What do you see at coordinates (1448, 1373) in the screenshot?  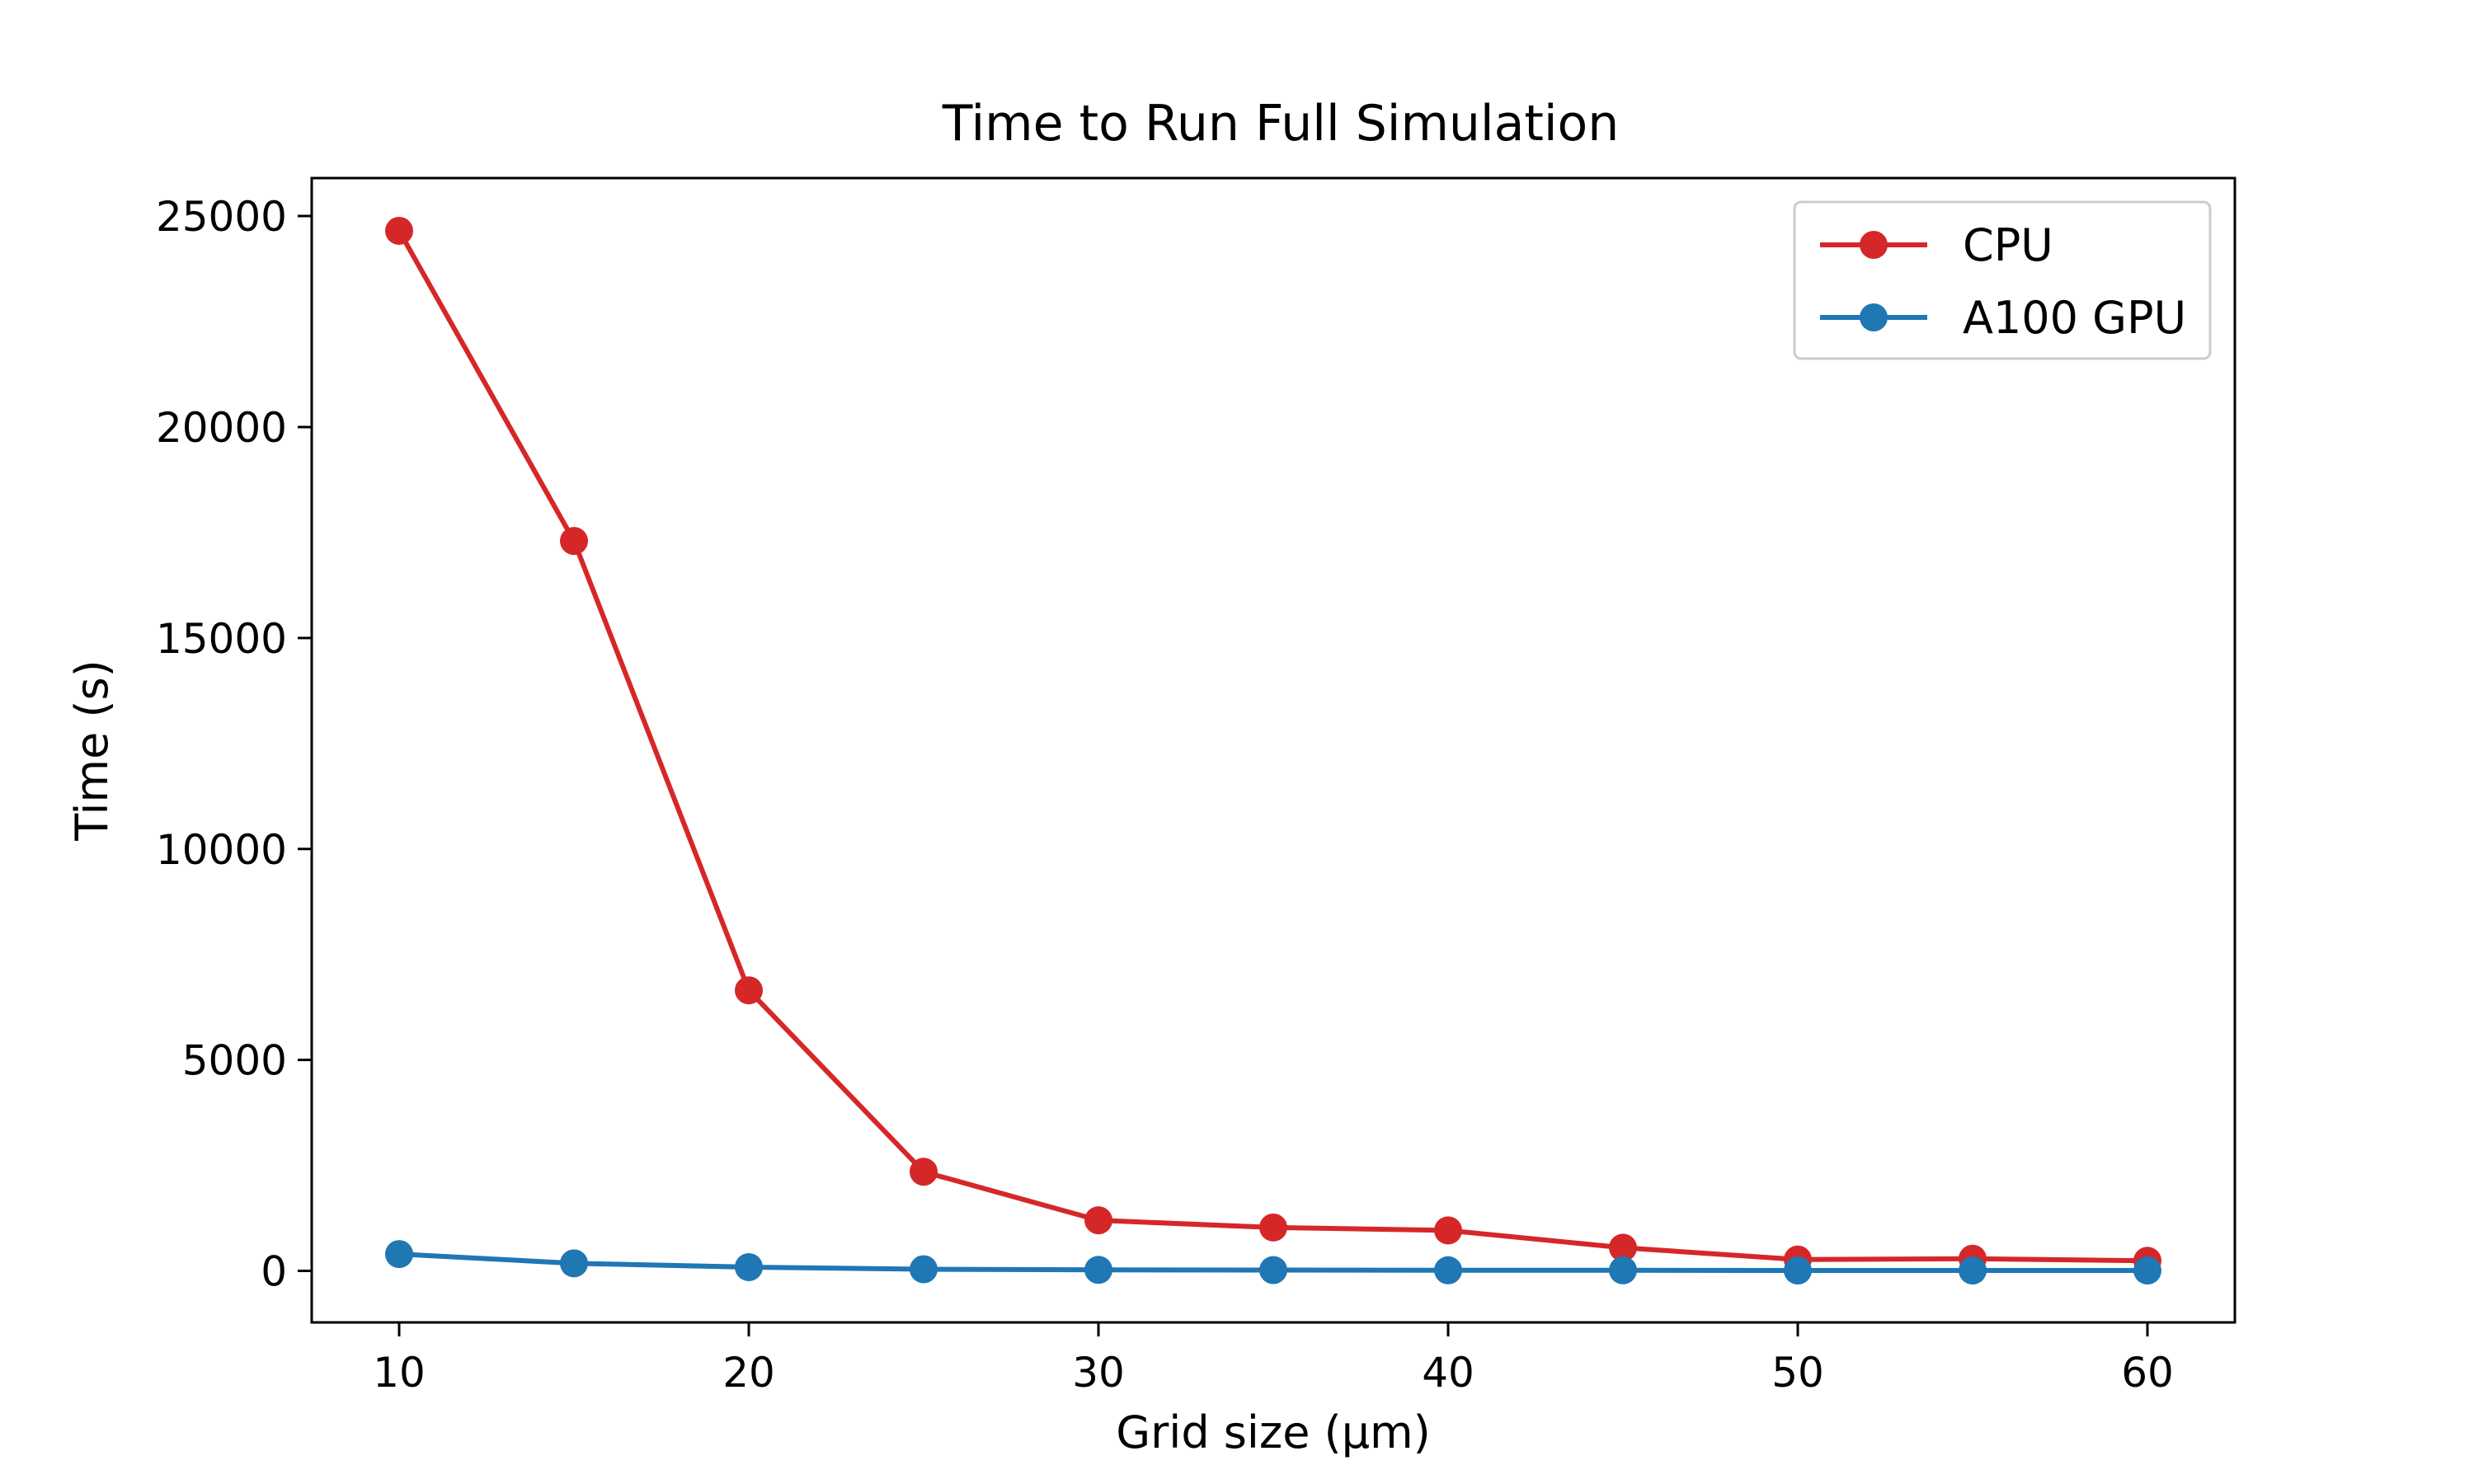 I see `x-tick-label: 40` at bounding box center [1448, 1373].